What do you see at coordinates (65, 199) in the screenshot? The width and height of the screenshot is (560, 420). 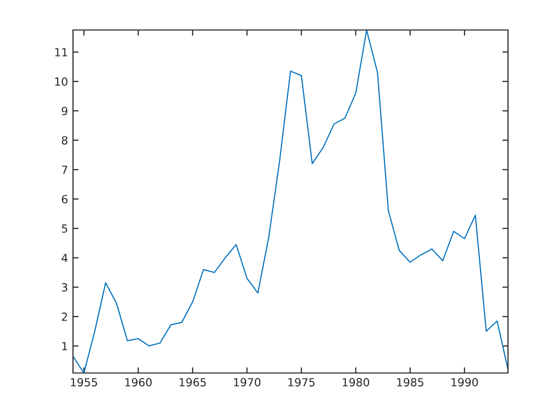 I see `y-tick-label: 6` at bounding box center [65, 199].